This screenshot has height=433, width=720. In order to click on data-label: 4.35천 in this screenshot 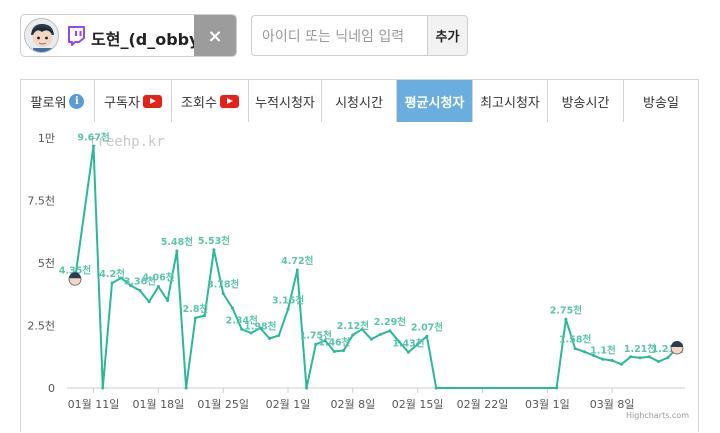, I will do `click(75, 270)`.